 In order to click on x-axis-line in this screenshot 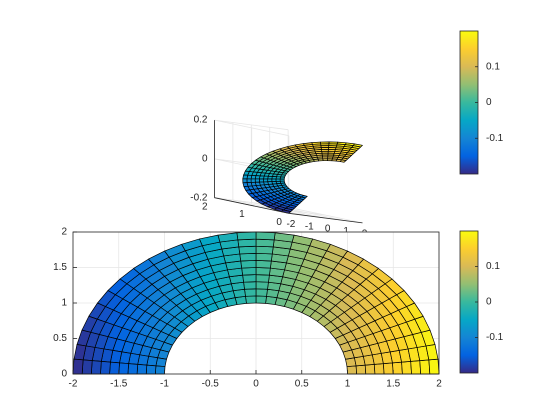, I will do `click(325, 218)`.